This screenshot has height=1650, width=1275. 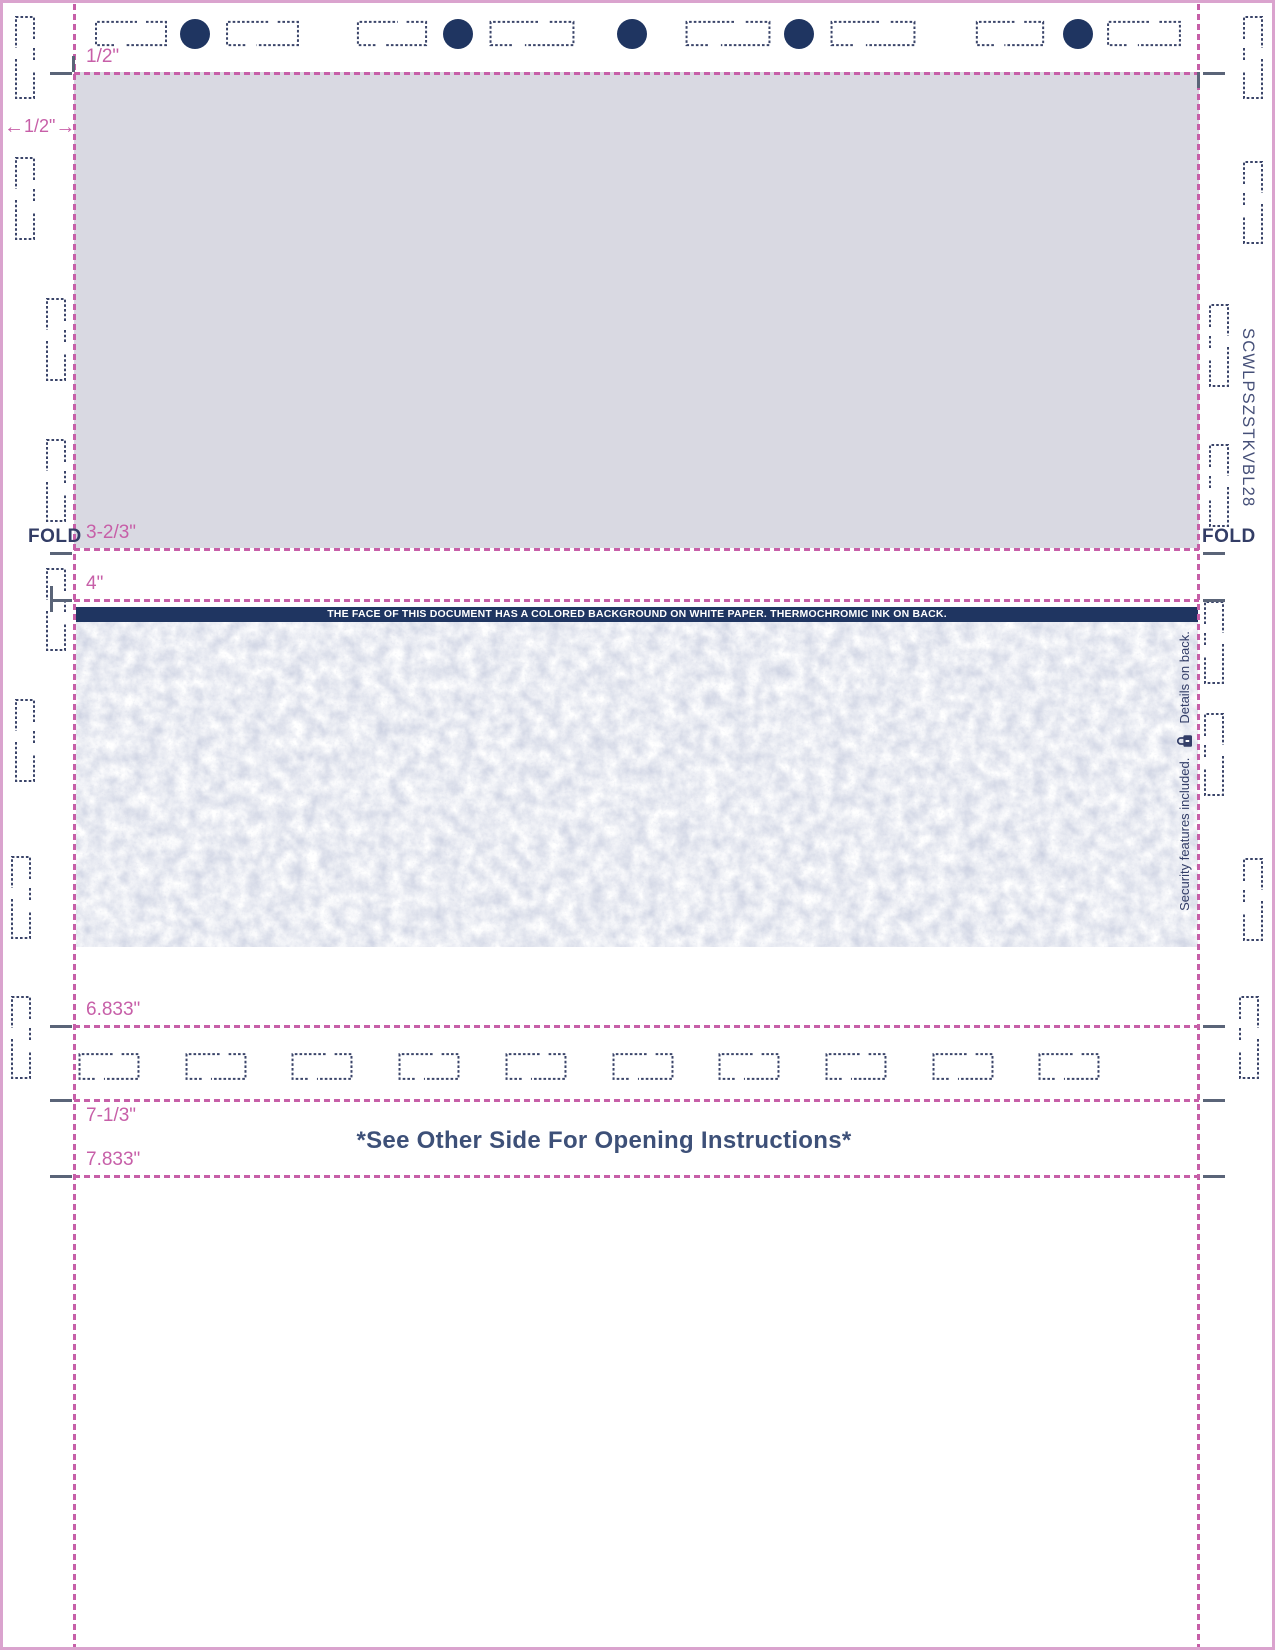 I want to click on margin-width-callout: ← 1/2" →, so click(x=39, y=126).